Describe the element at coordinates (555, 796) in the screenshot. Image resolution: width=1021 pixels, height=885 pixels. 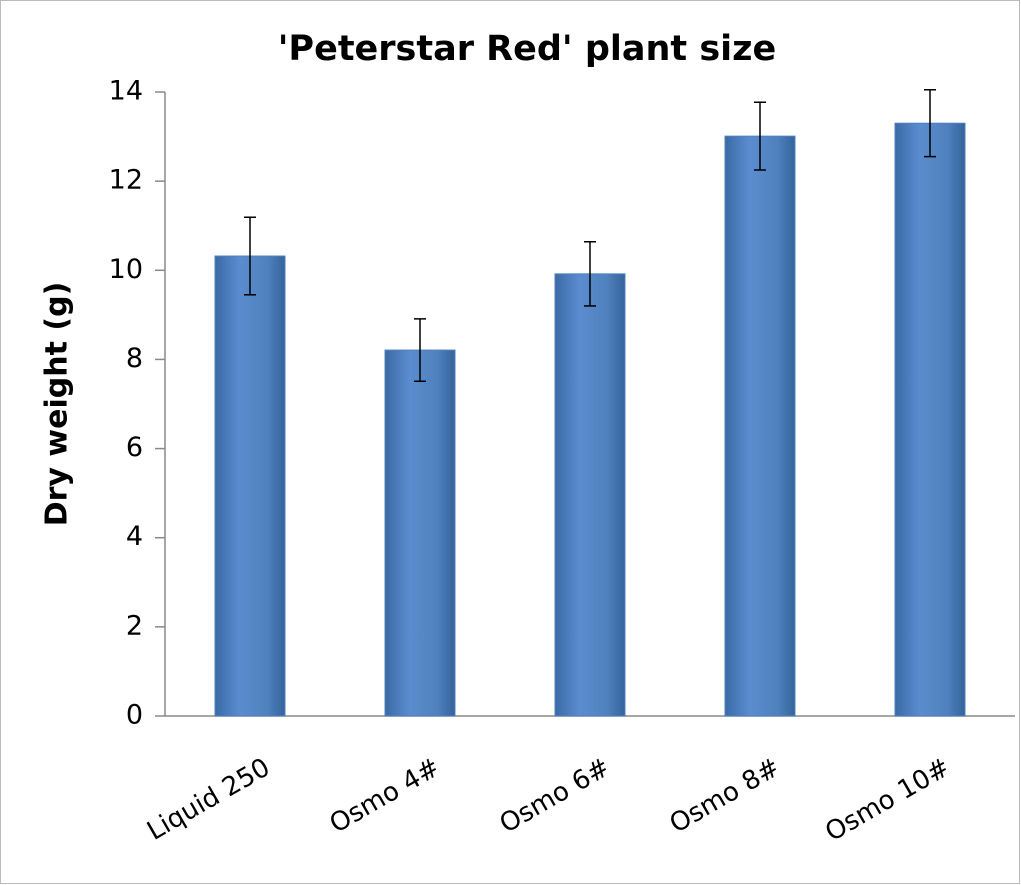
I see `x-tick-label: Osmo 6#` at that location.